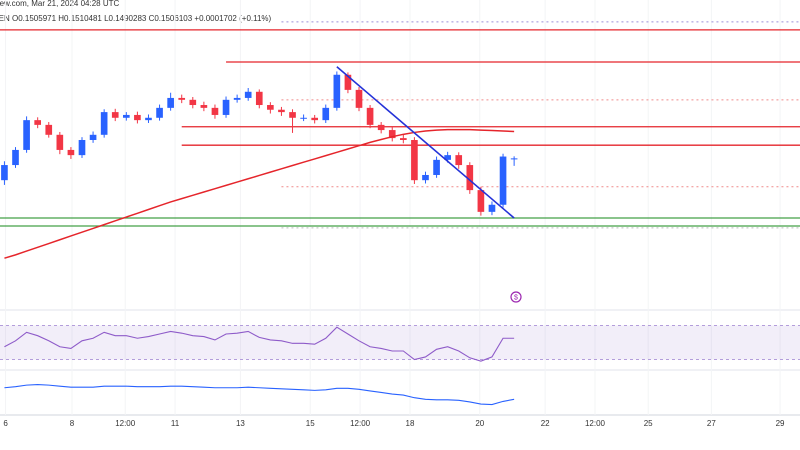 The image size is (800, 450). Describe the element at coordinates (425, 142) in the screenshot. I see `trendline` at that location.